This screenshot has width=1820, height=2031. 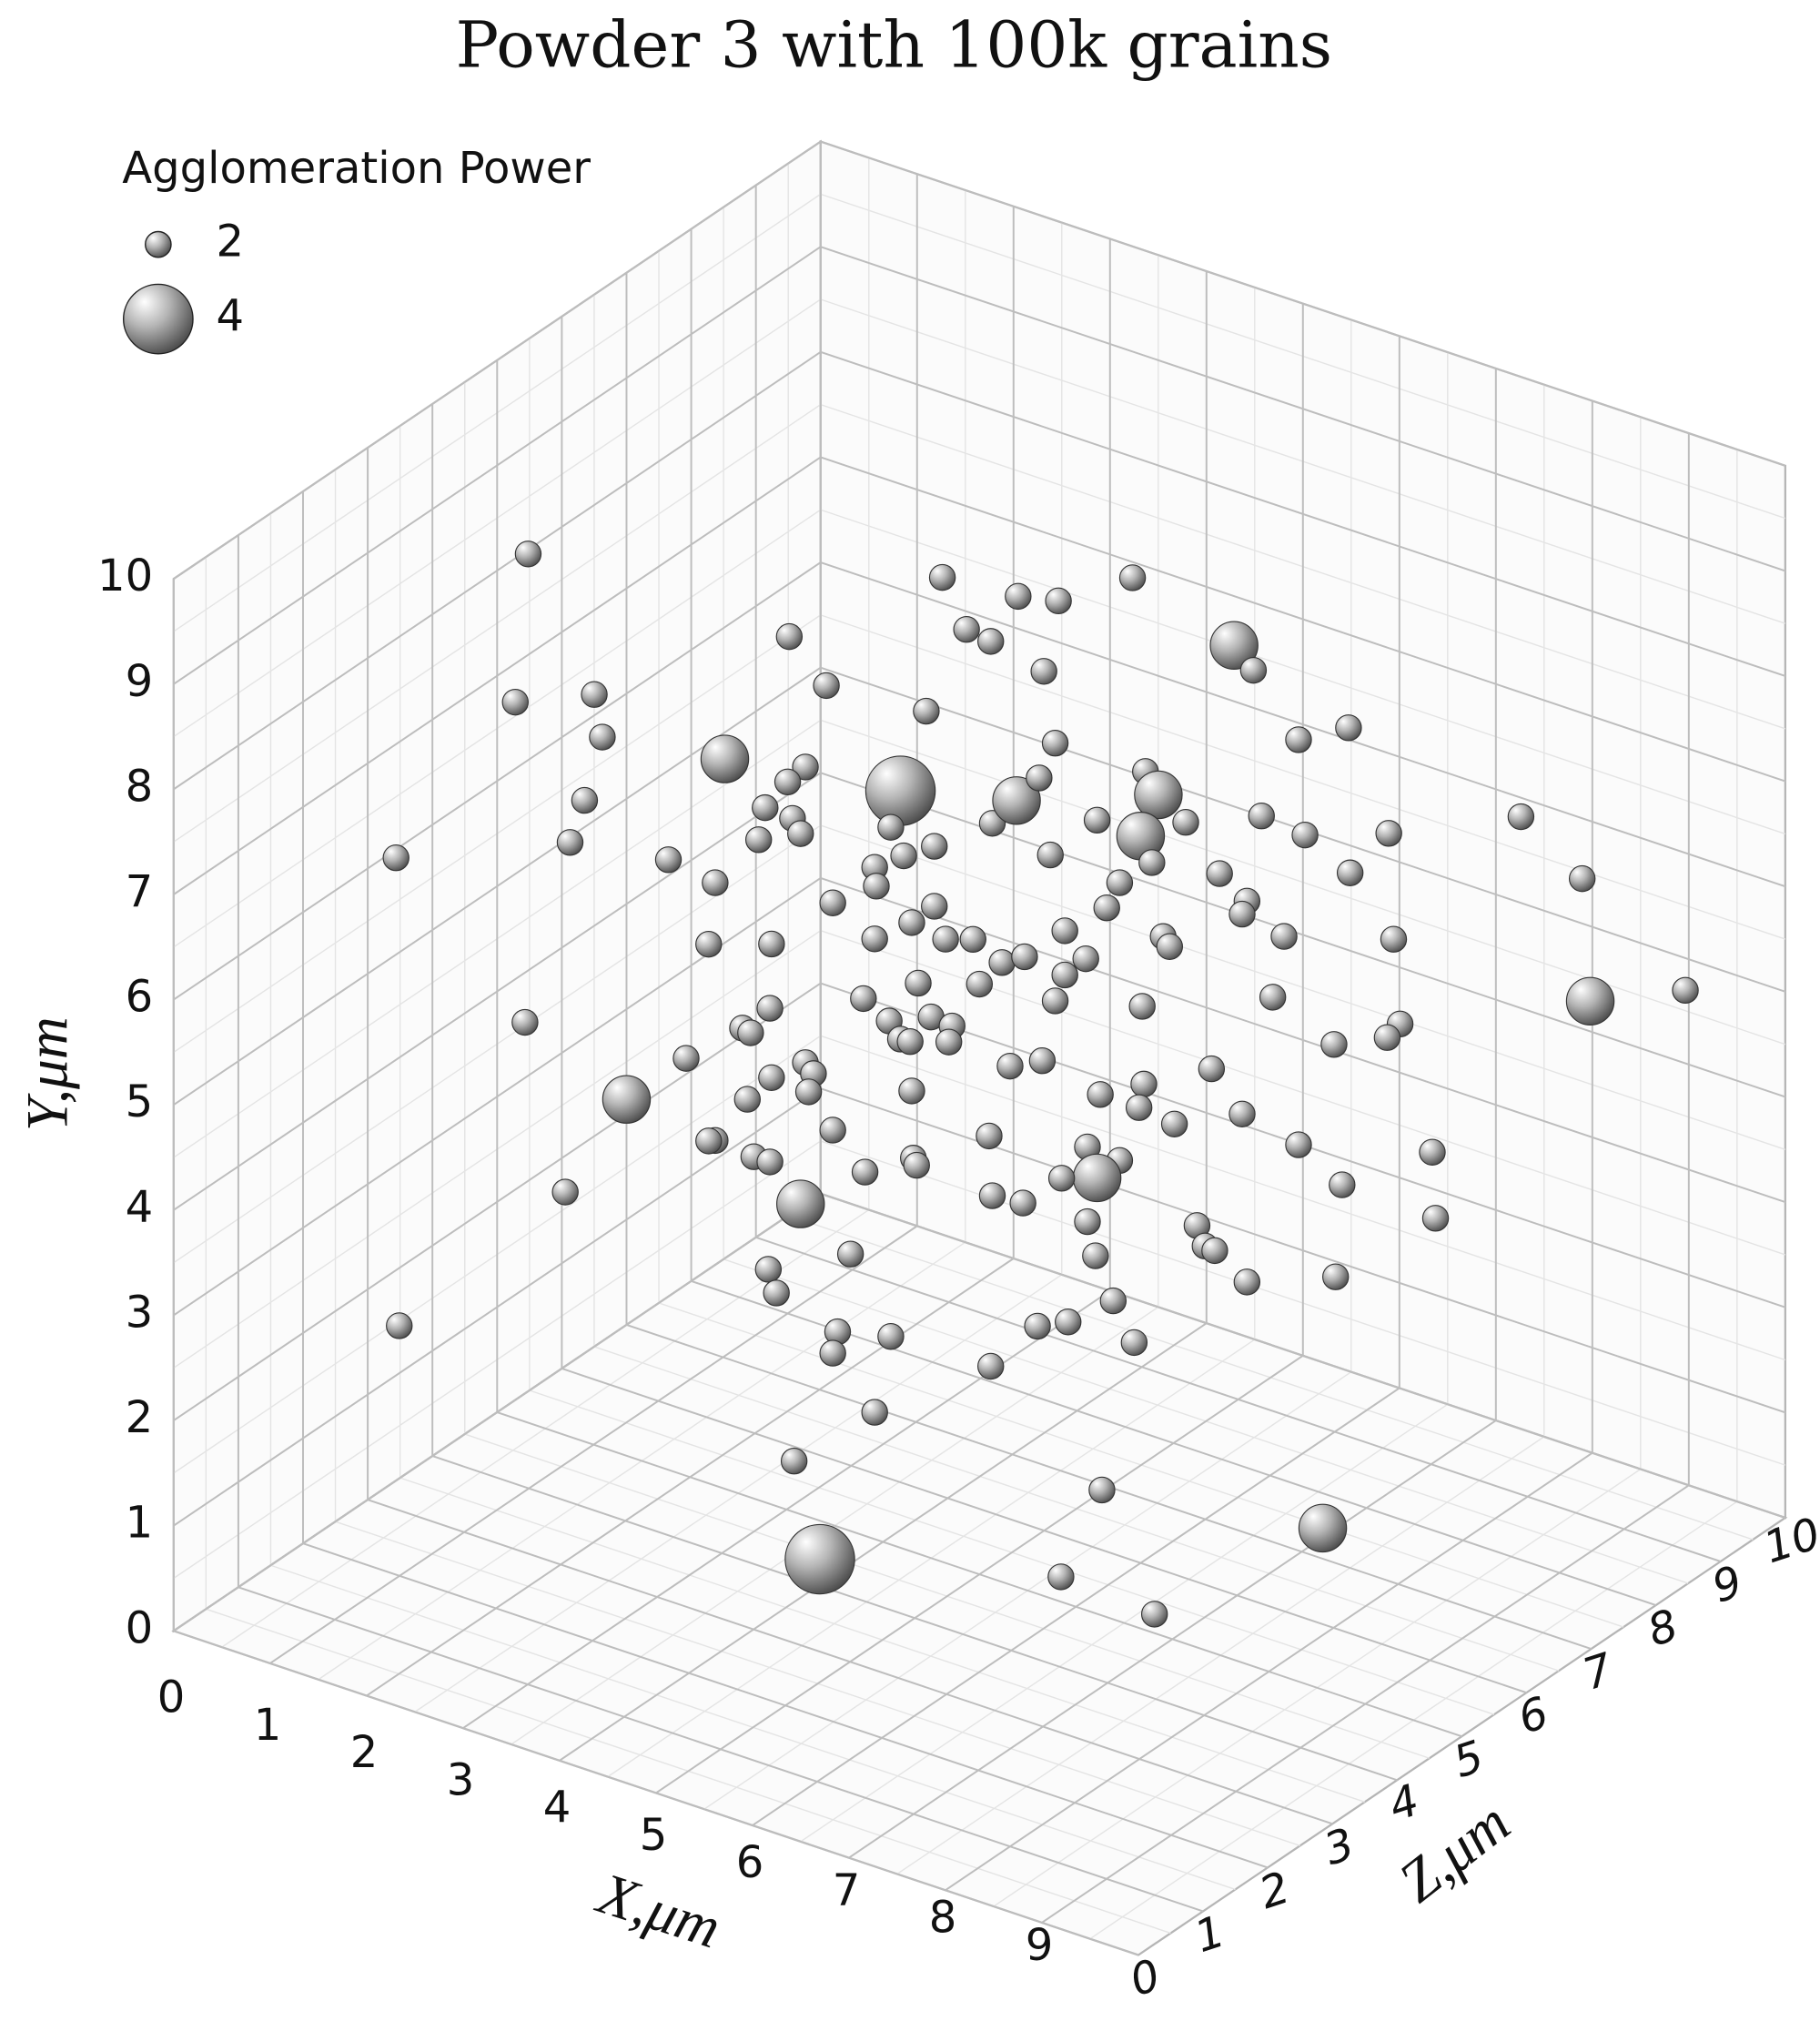 What do you see at coordinates (1599, 1672) in the screenshot?
I see `z-tick-label: 7` at bounding box center [1599, 1672].